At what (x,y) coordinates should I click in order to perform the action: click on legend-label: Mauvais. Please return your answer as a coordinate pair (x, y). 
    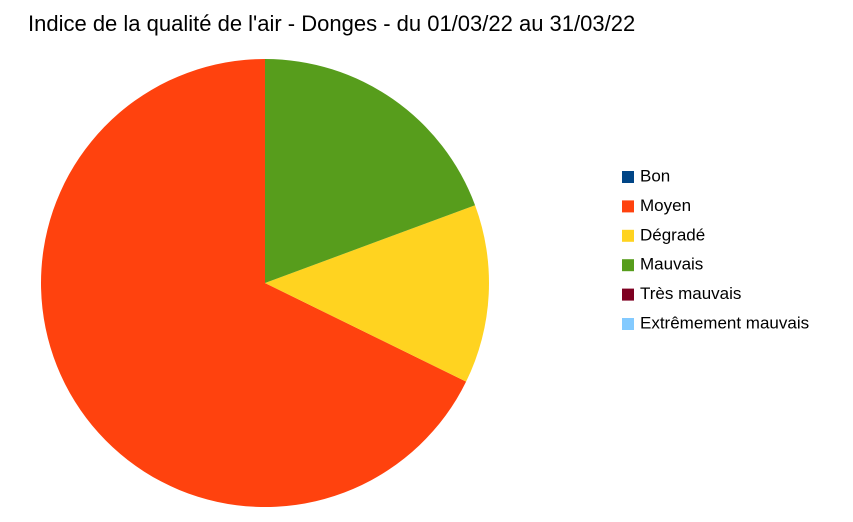
    Looking at the image, I should click on (671, 264).